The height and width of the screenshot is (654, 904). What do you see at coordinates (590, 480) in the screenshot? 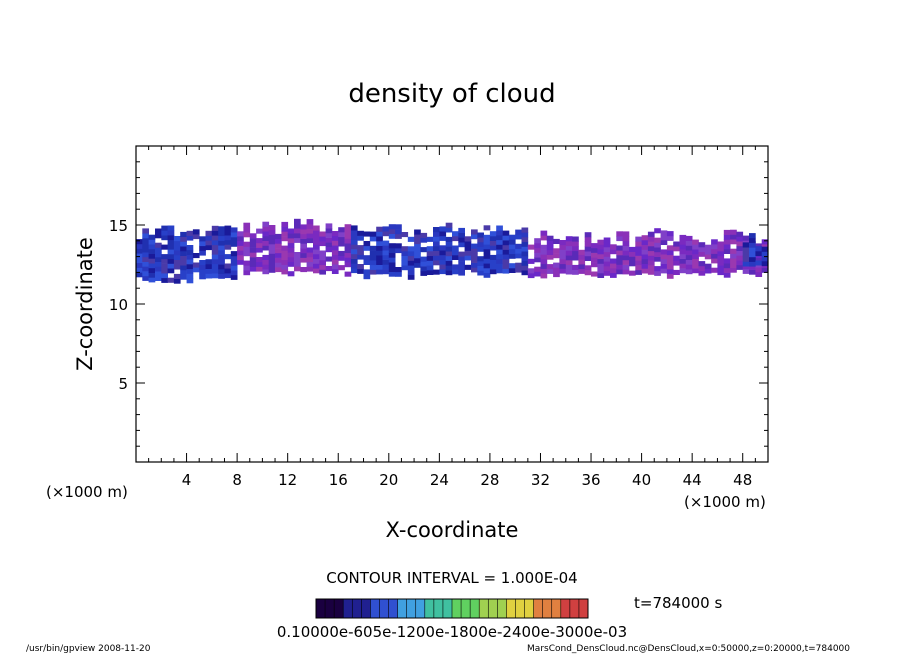
I see `x-tick-label: 36` at bounding box center [590, 480].